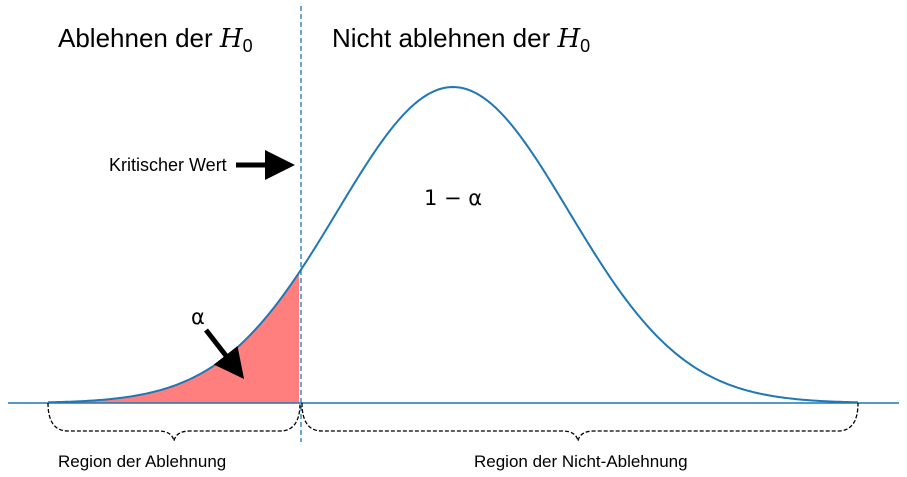 The image size is (907, 477). What do you see at coordinates (174, 337) in the screenshot?
I see `rejection-area` at bounding box center [174, 337].